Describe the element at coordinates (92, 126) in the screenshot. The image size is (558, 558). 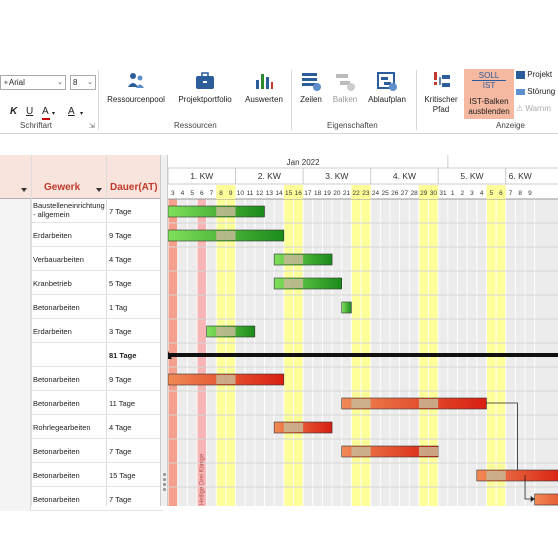
I see `dialog-launcher-icon: ⇲` at that location.